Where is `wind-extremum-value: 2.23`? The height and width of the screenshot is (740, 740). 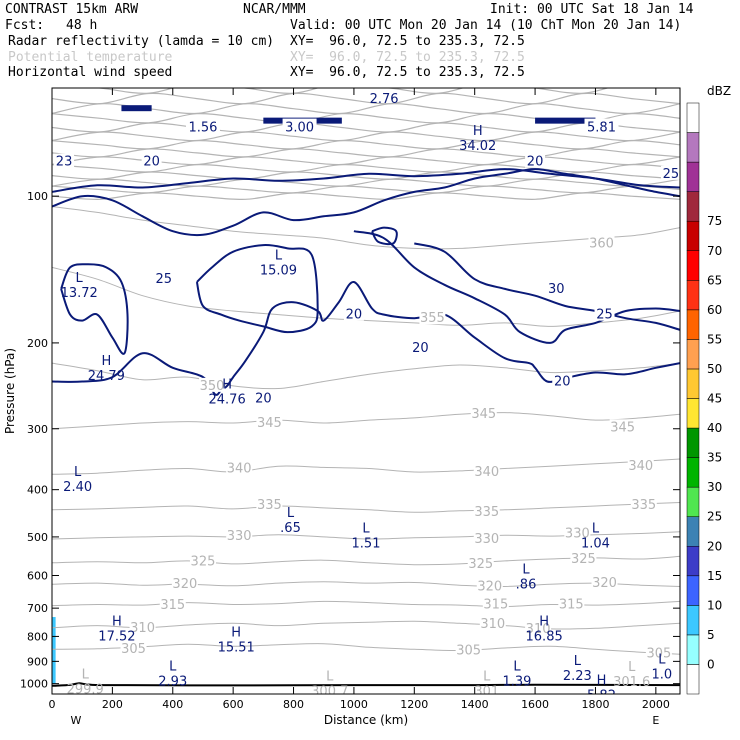 wind-extremum-value: 2.23 is located at coordinates (577, 676).